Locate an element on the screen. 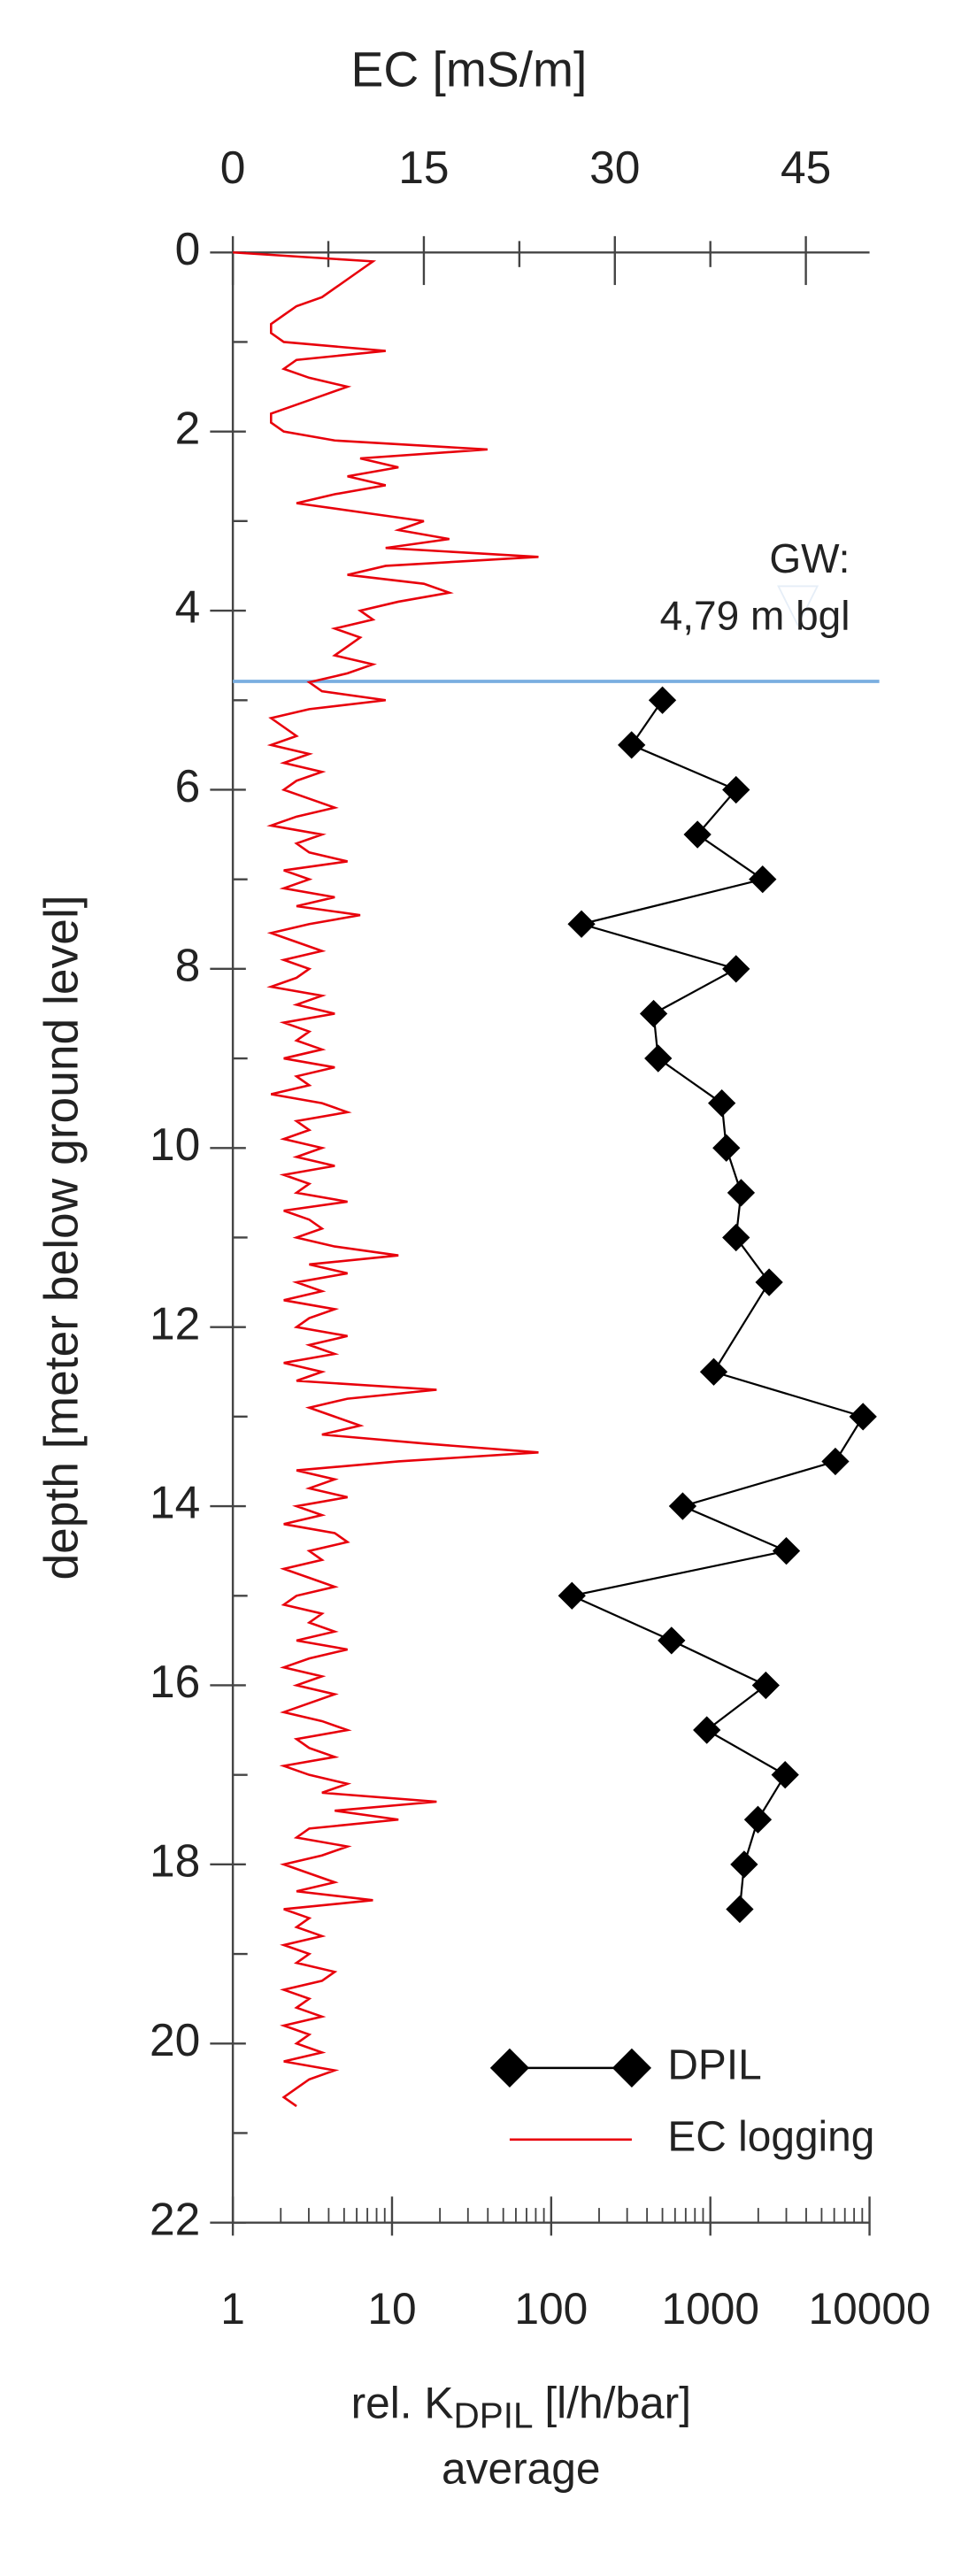 This screenshot has height=2576, width=977. y-tick-label: 10 is located at coordinates (175, 1144).